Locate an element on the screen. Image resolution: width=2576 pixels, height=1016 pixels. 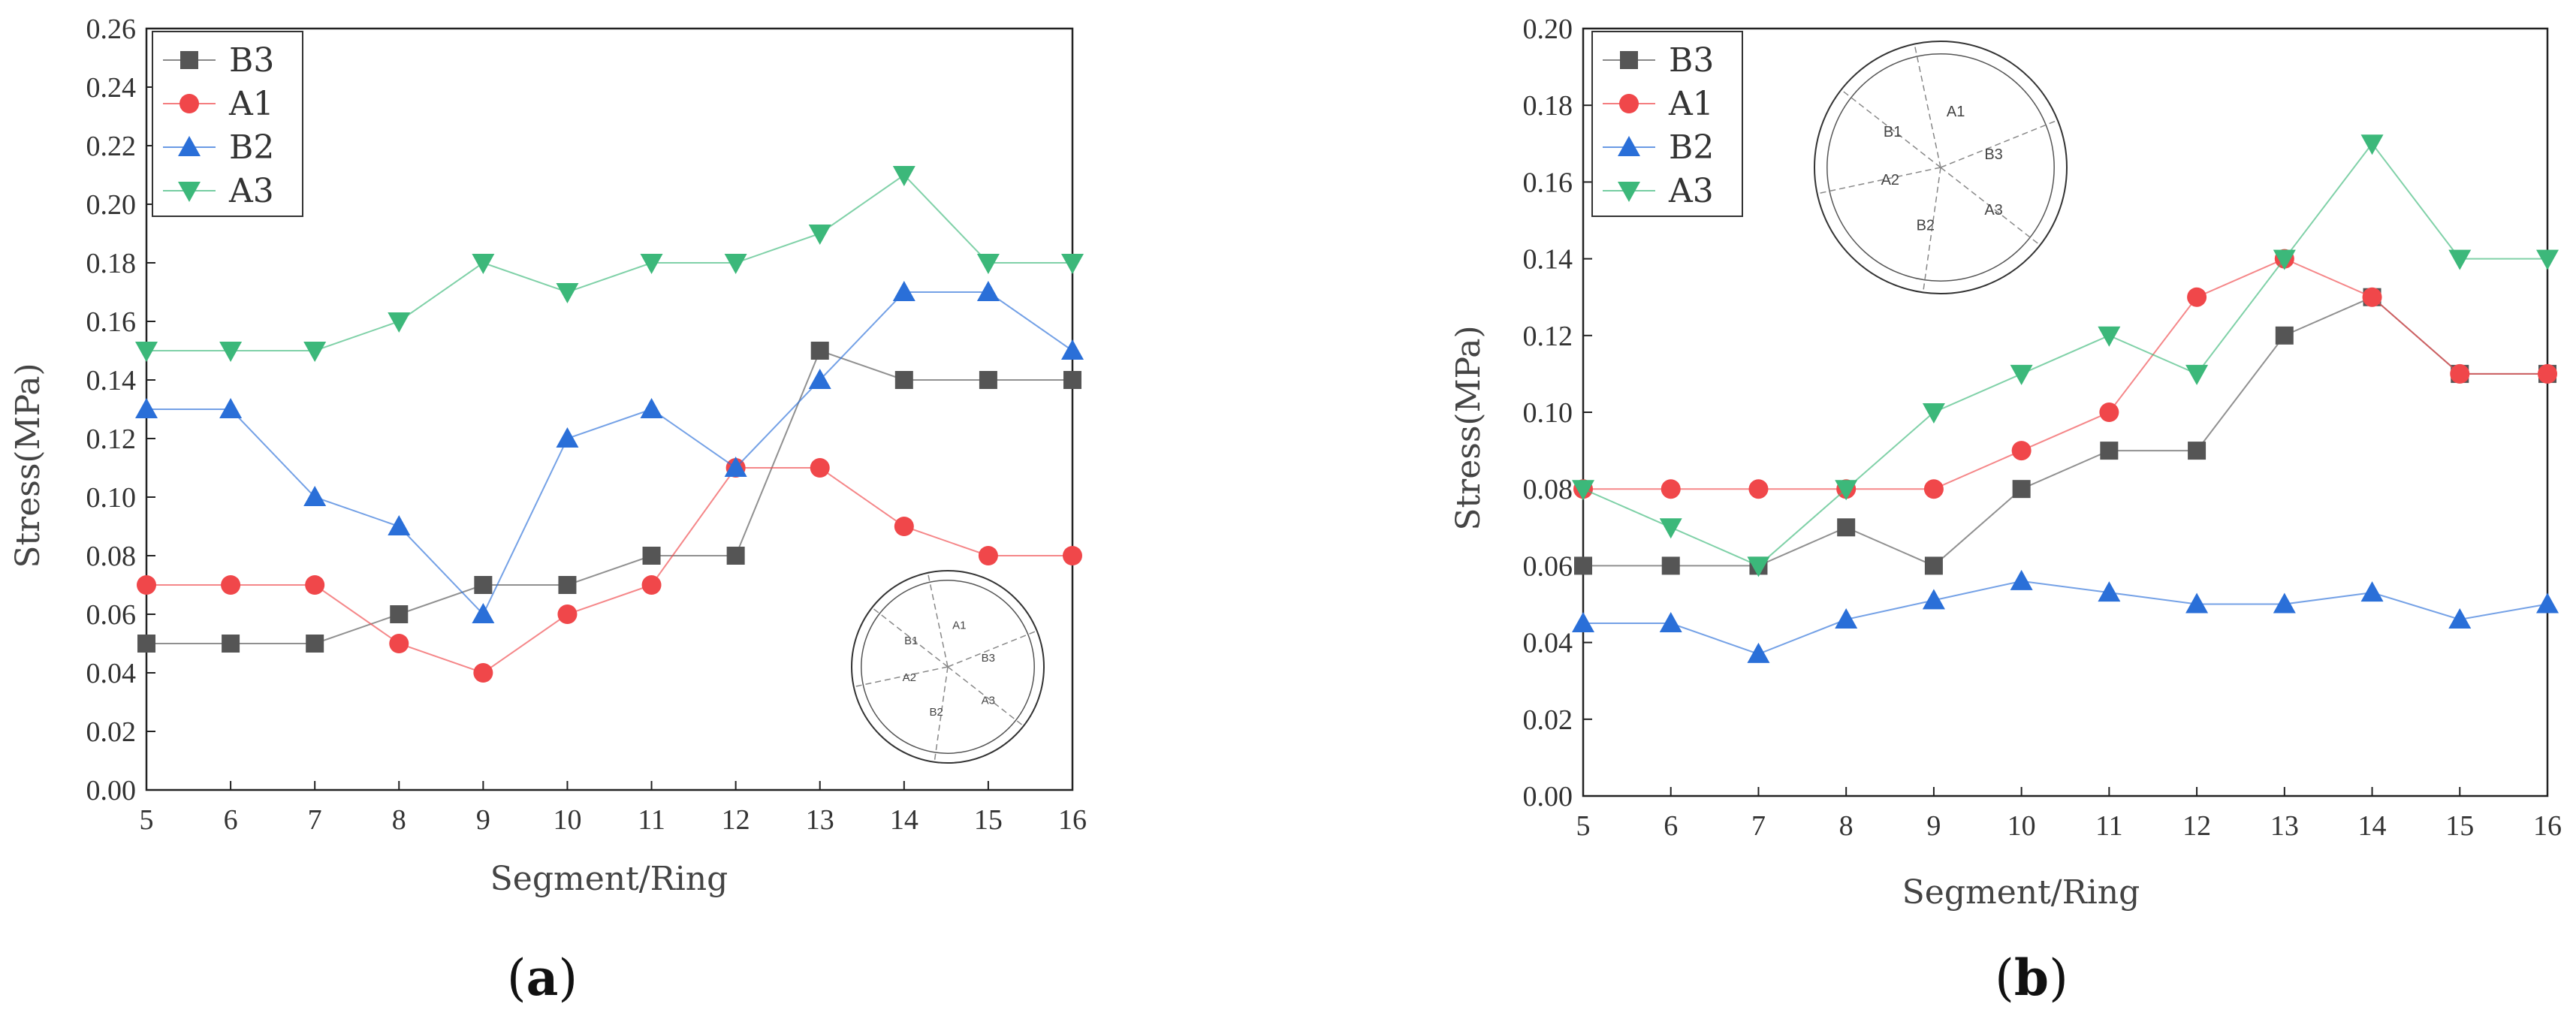
x-tick-label: 15 is located at coordinates (988, 820).